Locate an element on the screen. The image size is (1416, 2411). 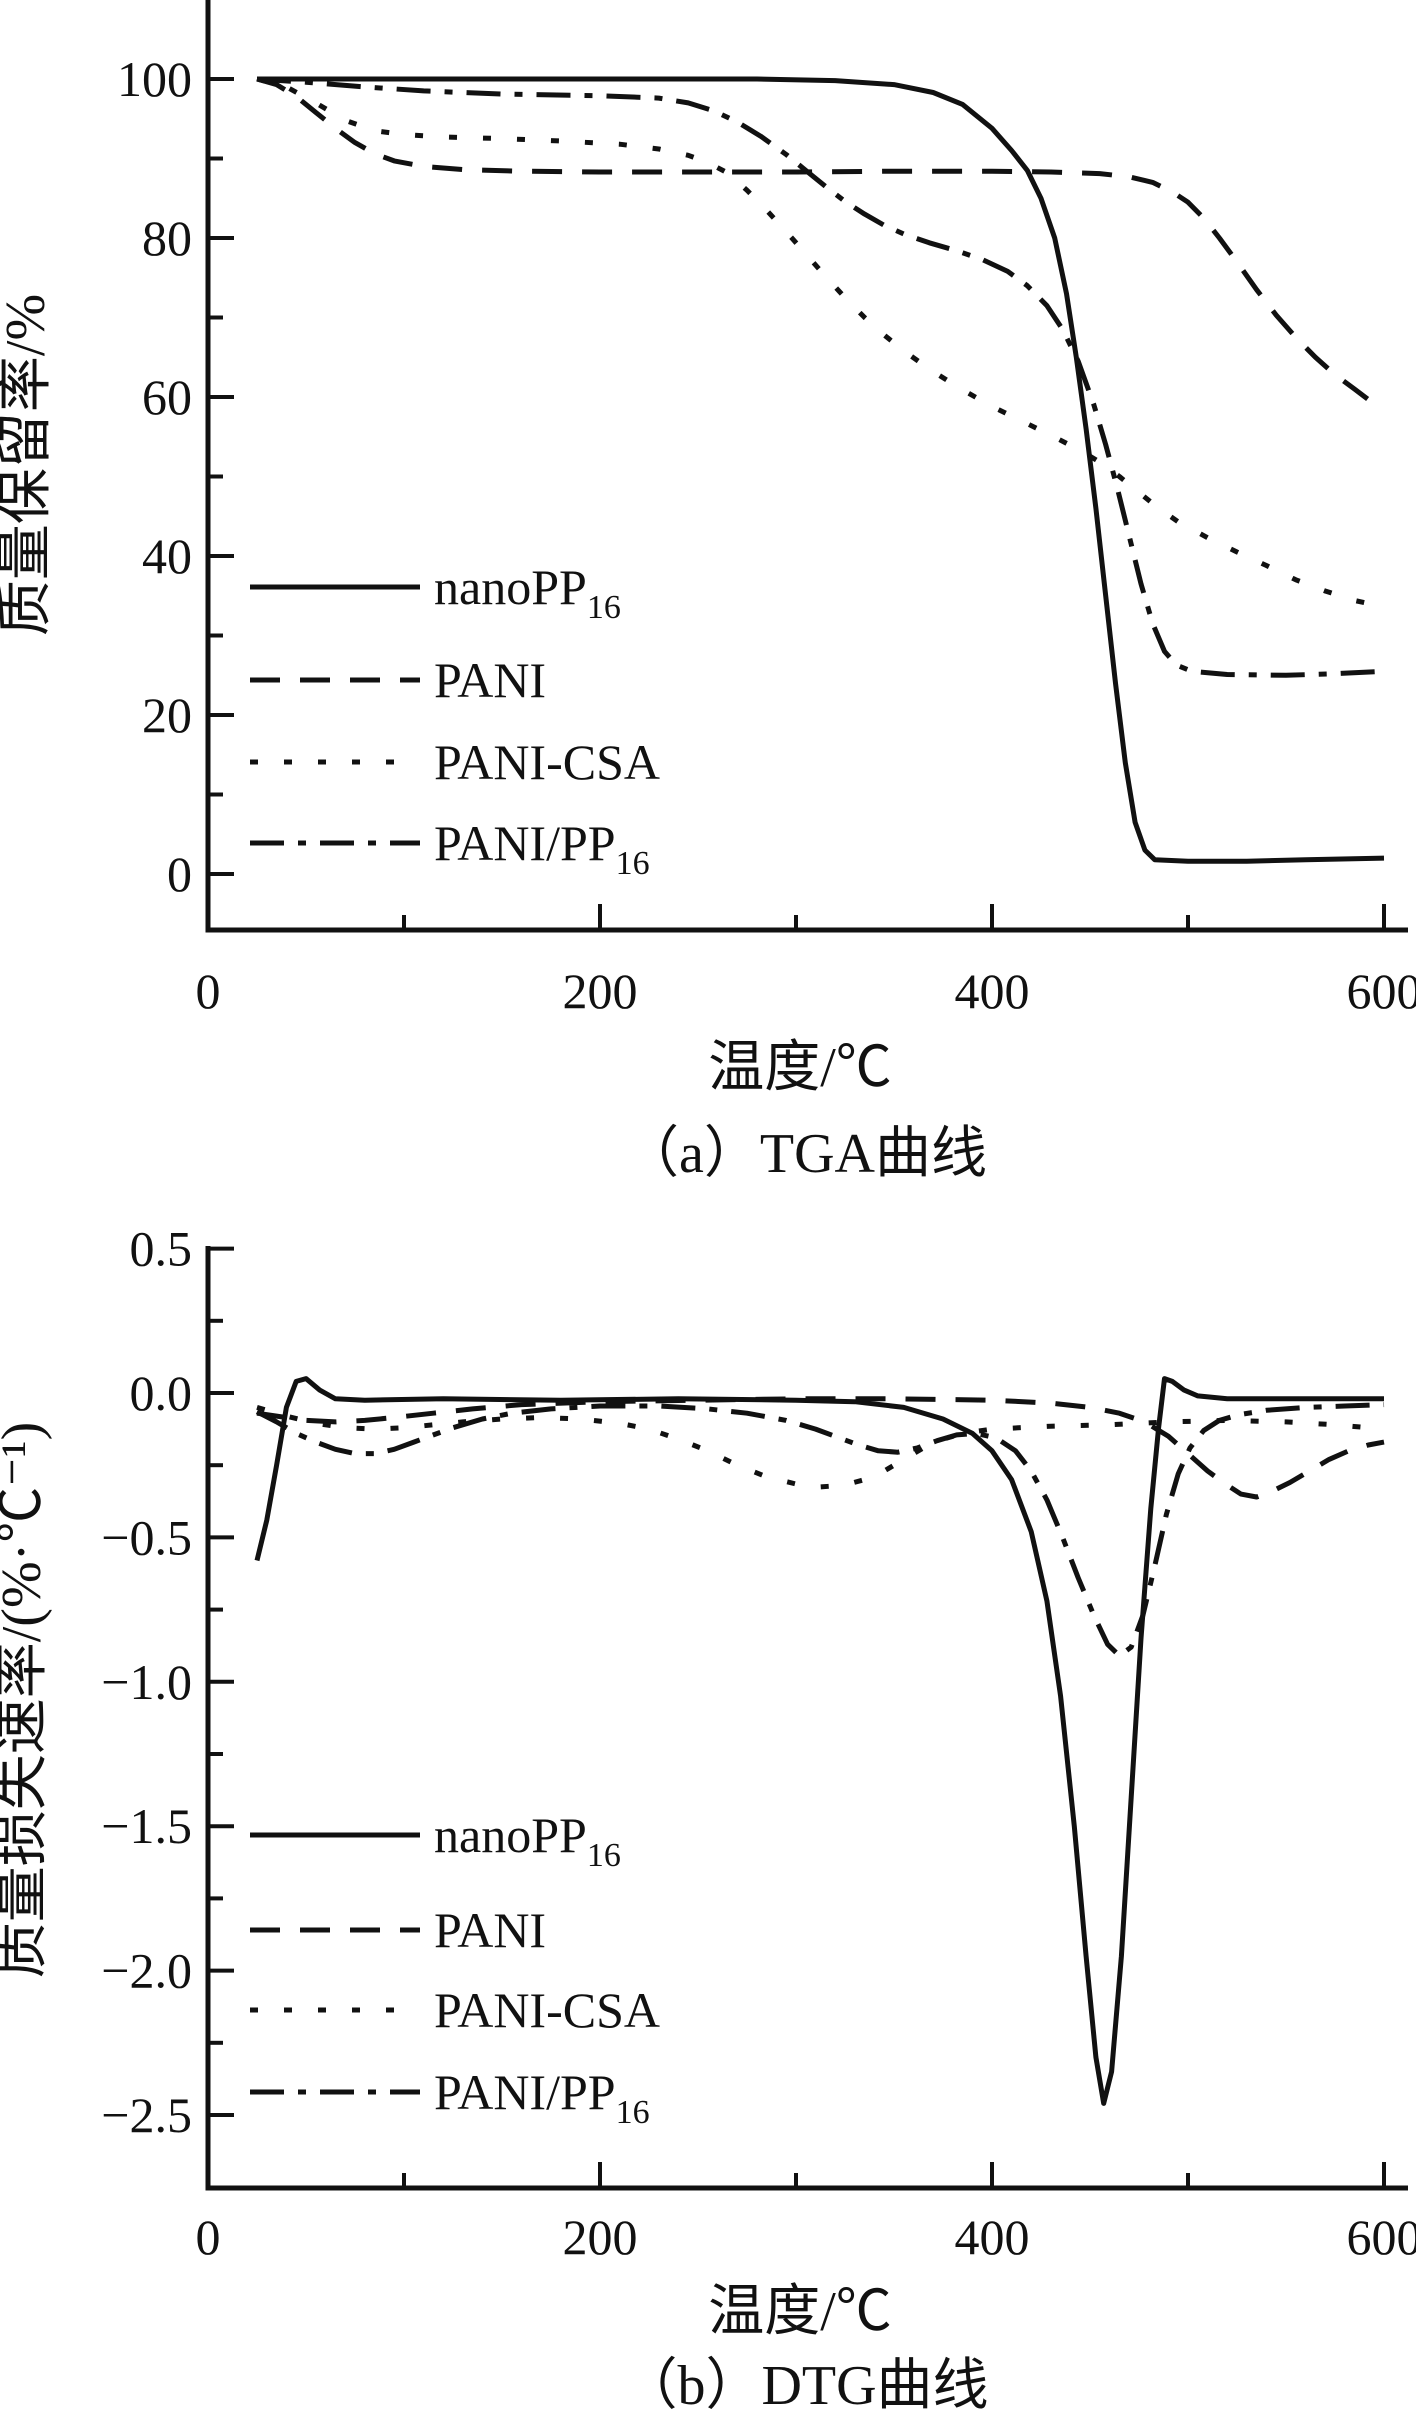
svg-text: 0.0 is located at coordinates (161, 1393).